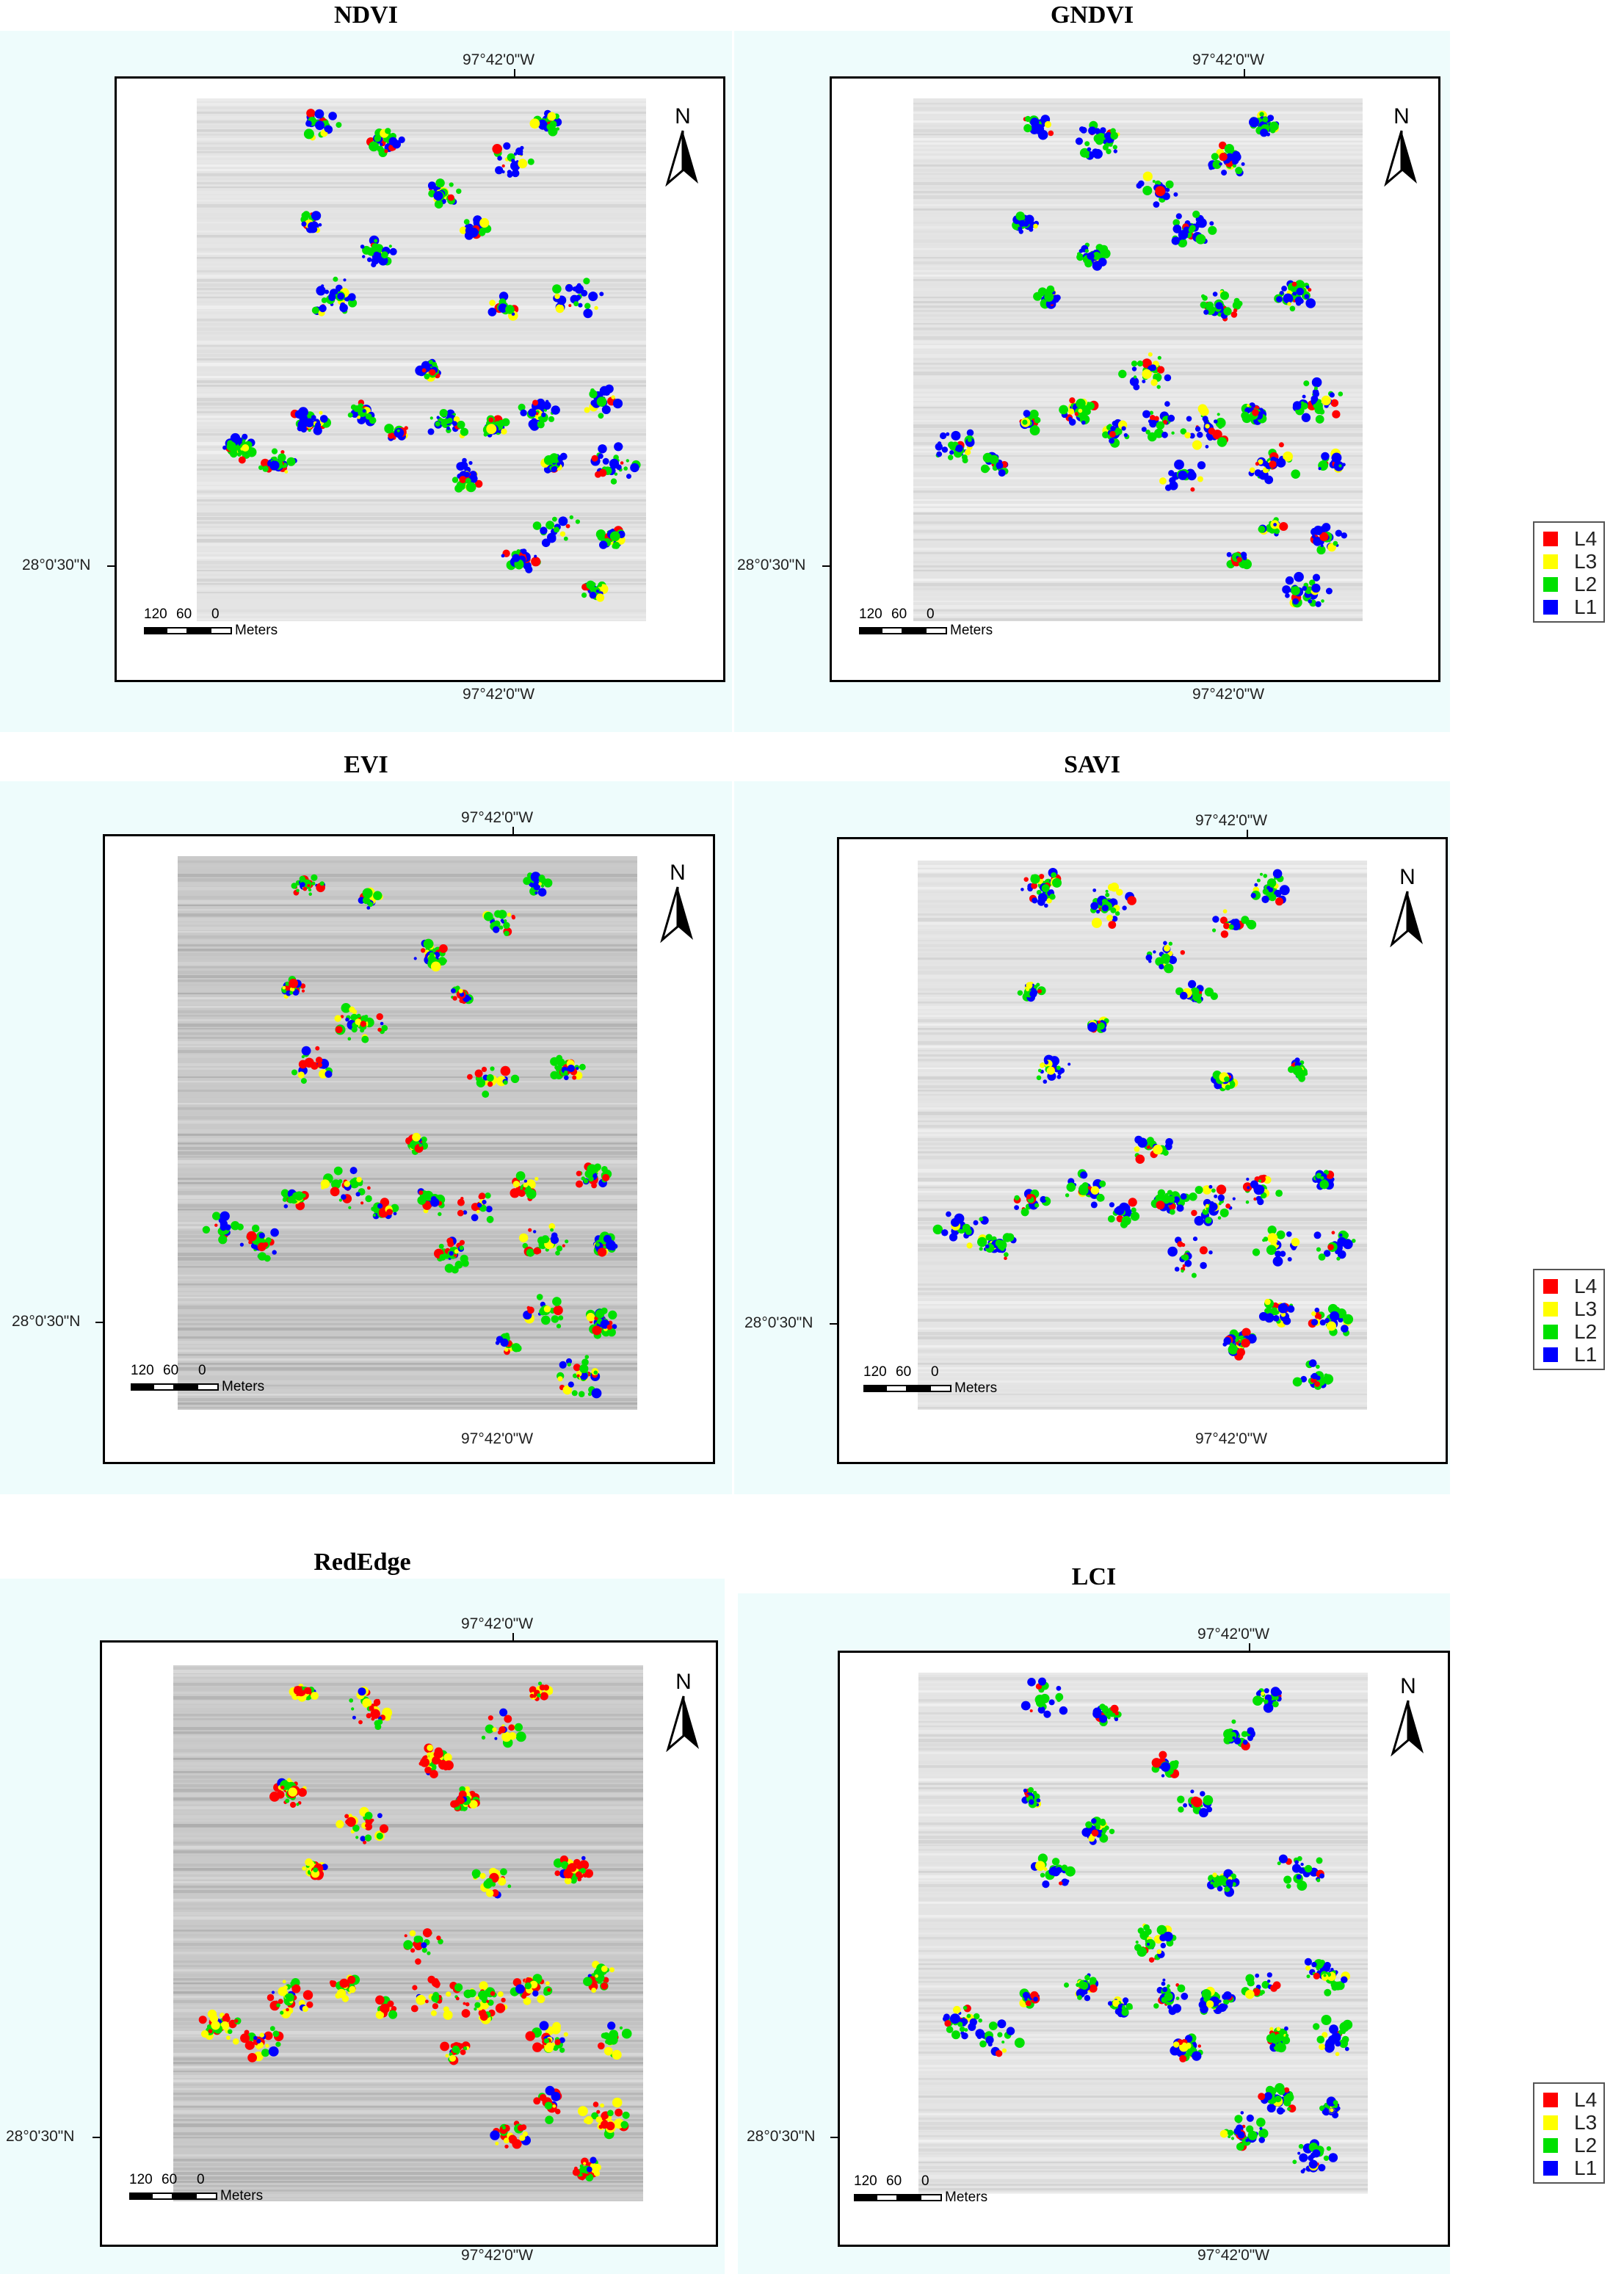 Image resolution: width=1624 pixels, height=2274 pixels. Describe the element at coordinates (678, 873) in the screenshot. I see `north-label: N` at that location.